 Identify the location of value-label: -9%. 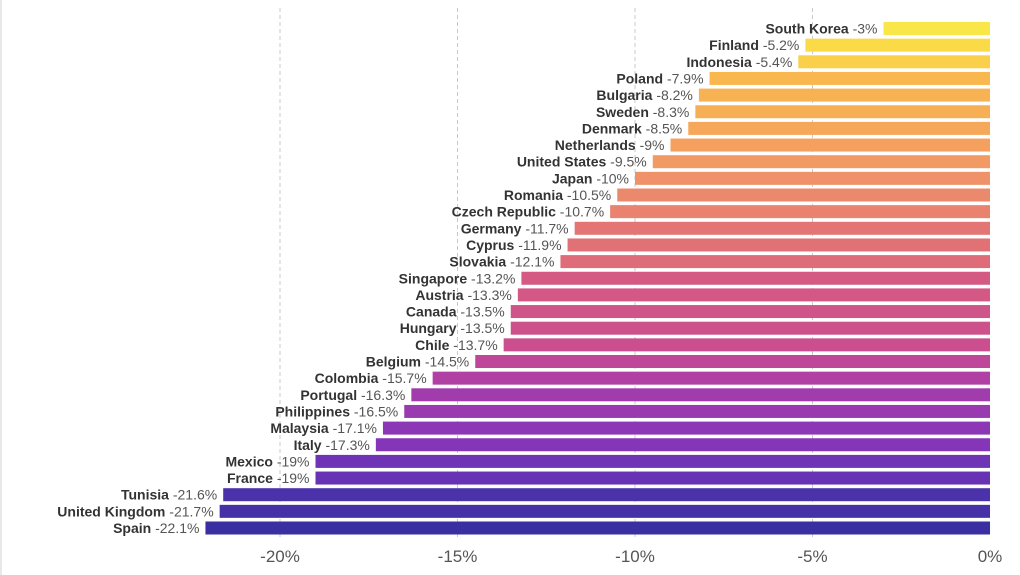
(652, 145).